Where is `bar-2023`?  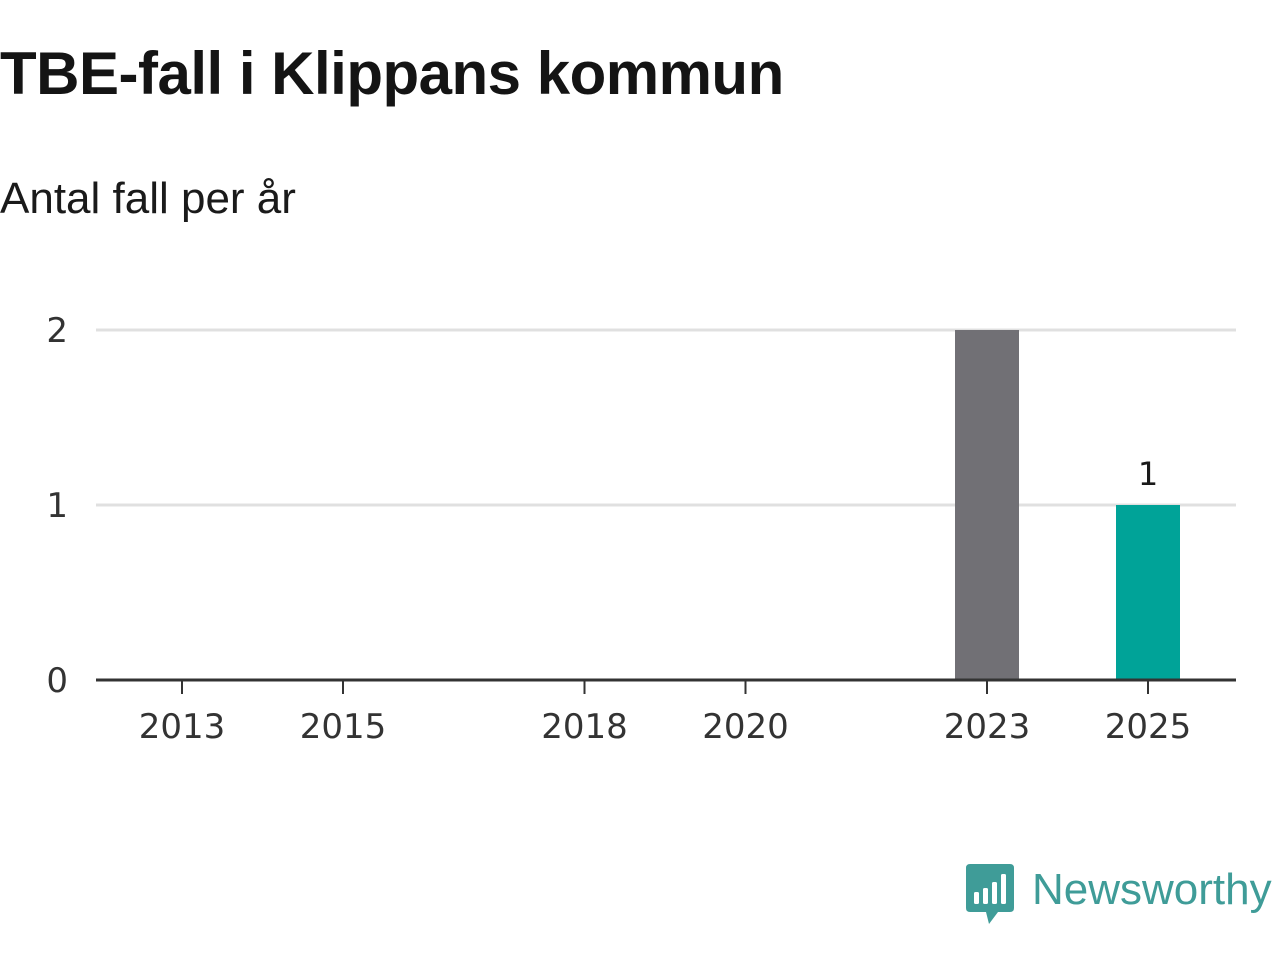
bar-2023 is located at coordinates (987, 505).